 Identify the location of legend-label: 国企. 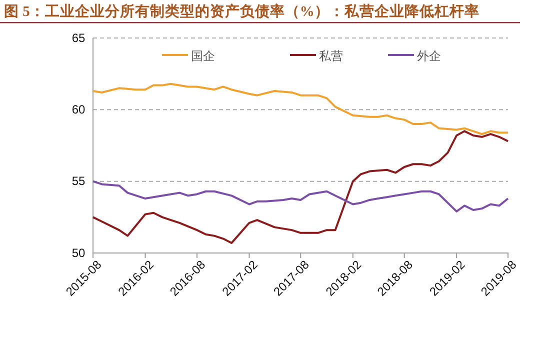
(203, 56).